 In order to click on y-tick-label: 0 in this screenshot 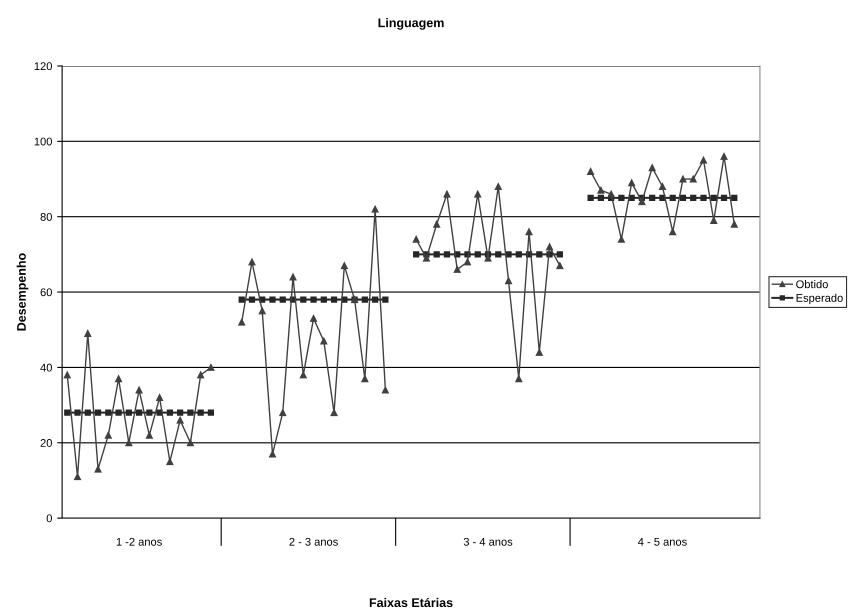, I will do `click(49, 518)`.